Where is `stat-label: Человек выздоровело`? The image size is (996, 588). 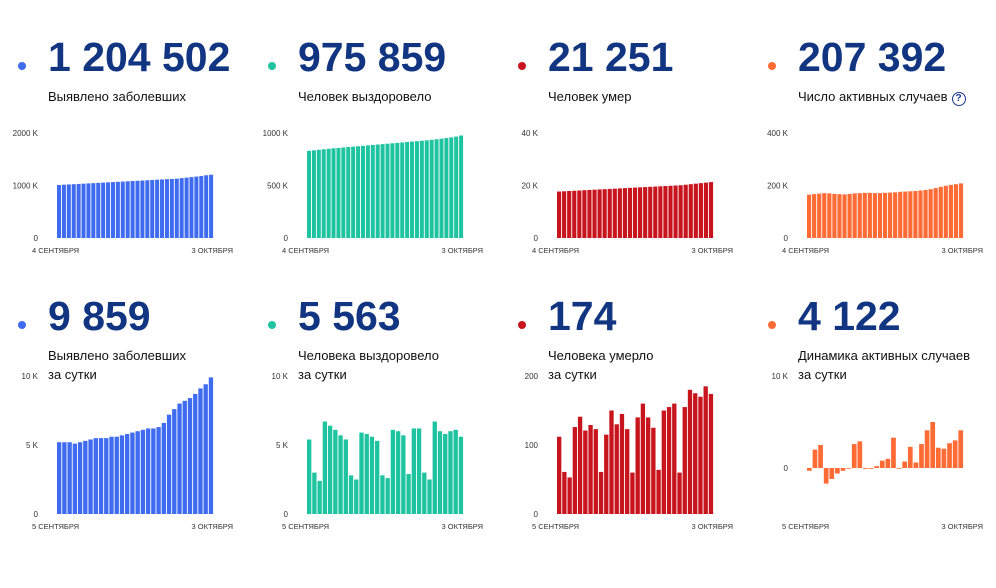 stat-label: Человек выздоровело is located at coordinates (364, 96).